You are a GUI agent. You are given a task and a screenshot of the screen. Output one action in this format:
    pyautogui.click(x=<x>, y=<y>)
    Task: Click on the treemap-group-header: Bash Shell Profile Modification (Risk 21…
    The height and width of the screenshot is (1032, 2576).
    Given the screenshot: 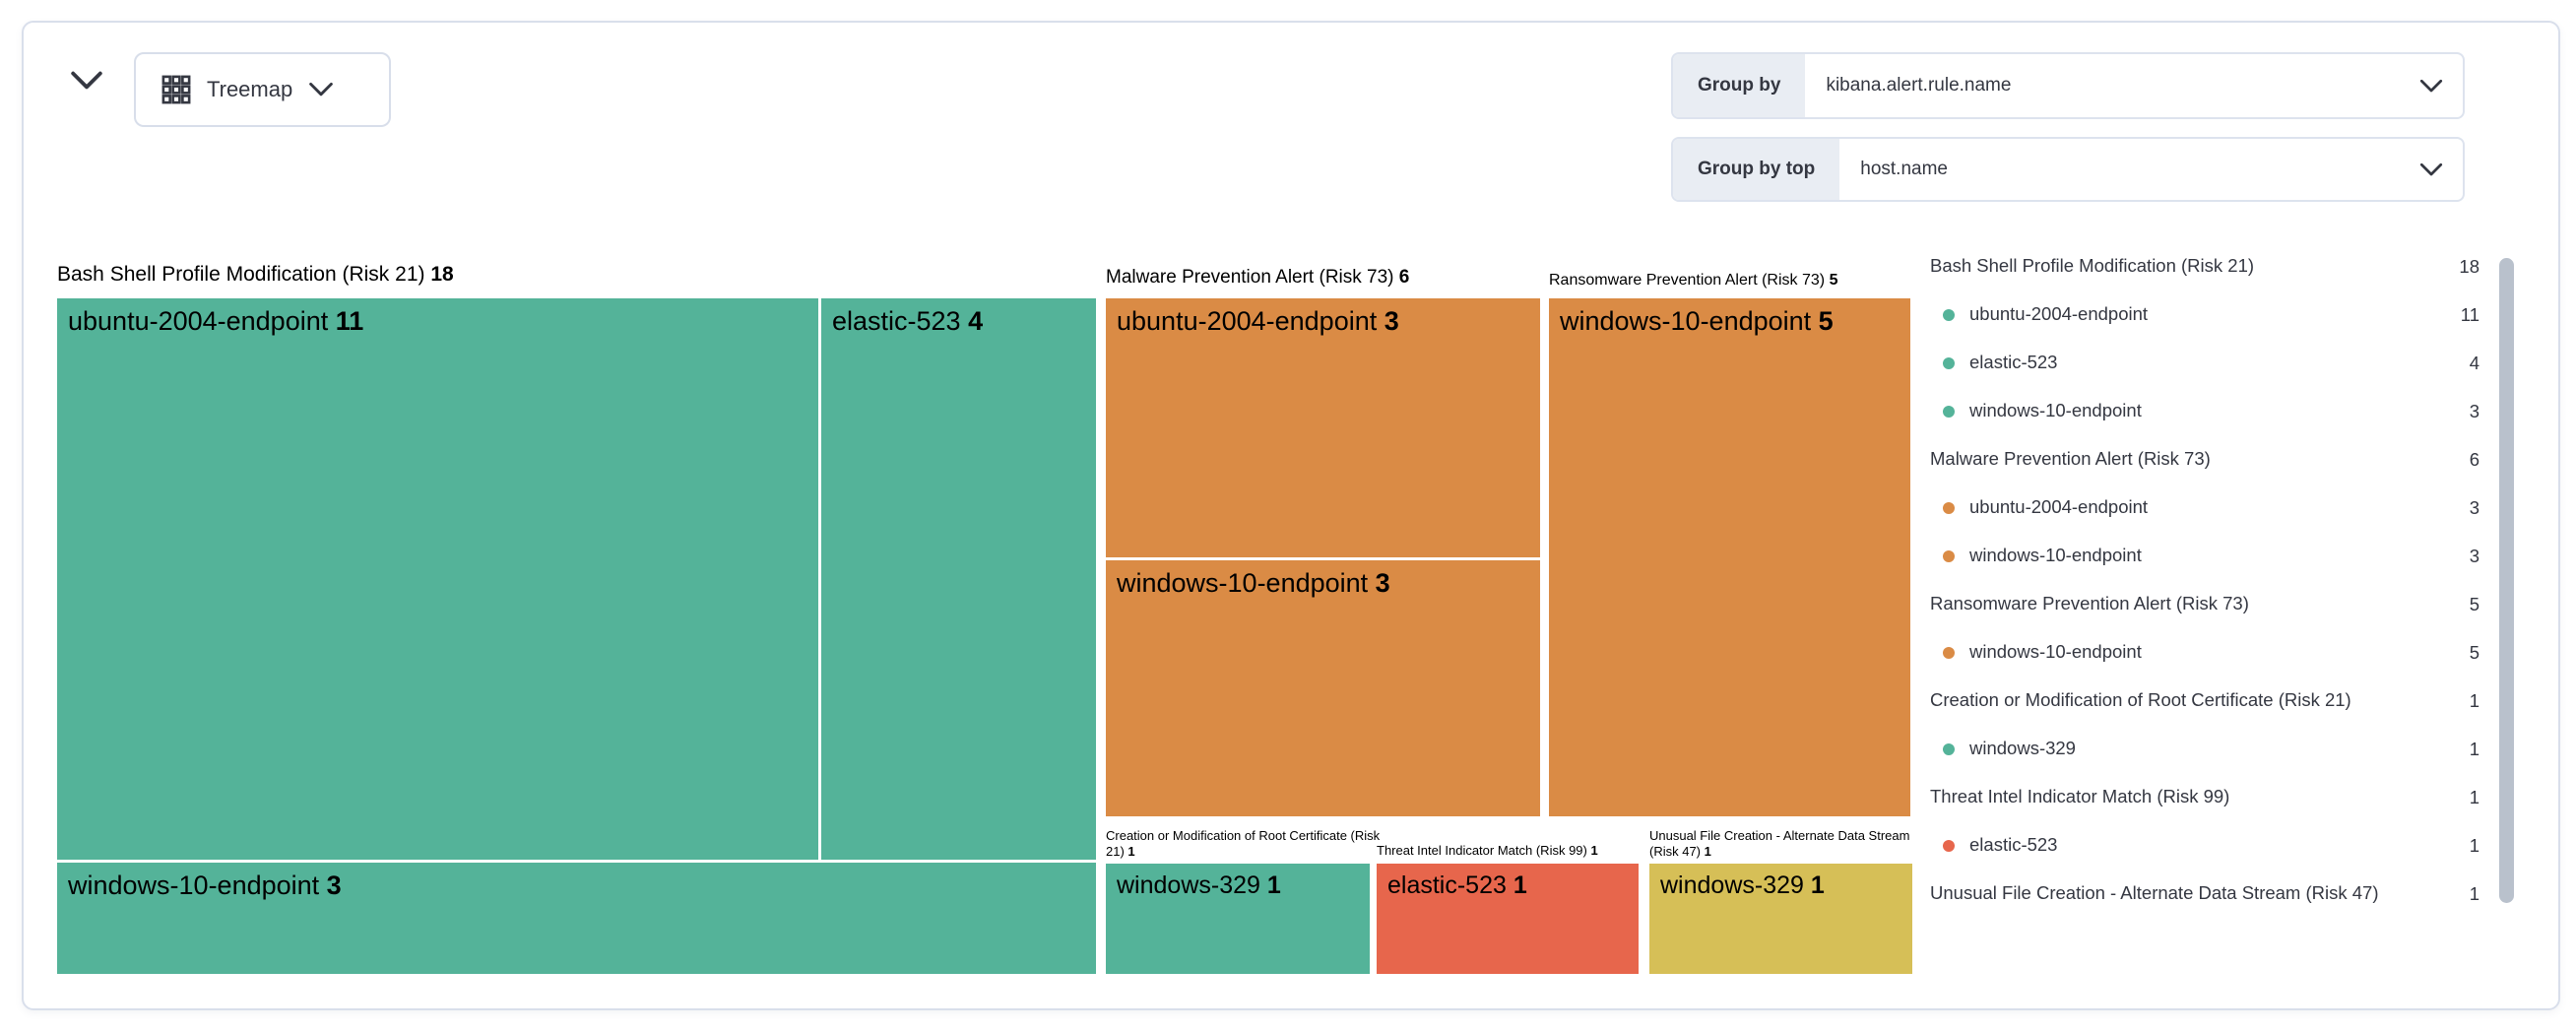 What is the action you would take?
    pyautogui.click(x=255, y=274)
    